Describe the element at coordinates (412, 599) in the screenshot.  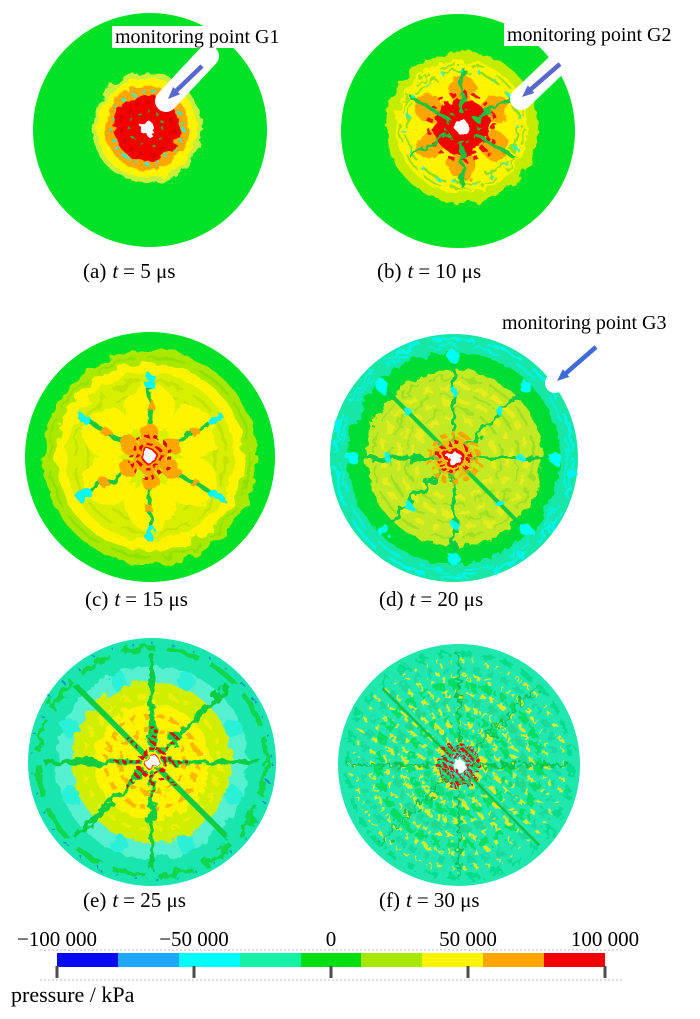
I see `caption-d-variable: t` at that location.